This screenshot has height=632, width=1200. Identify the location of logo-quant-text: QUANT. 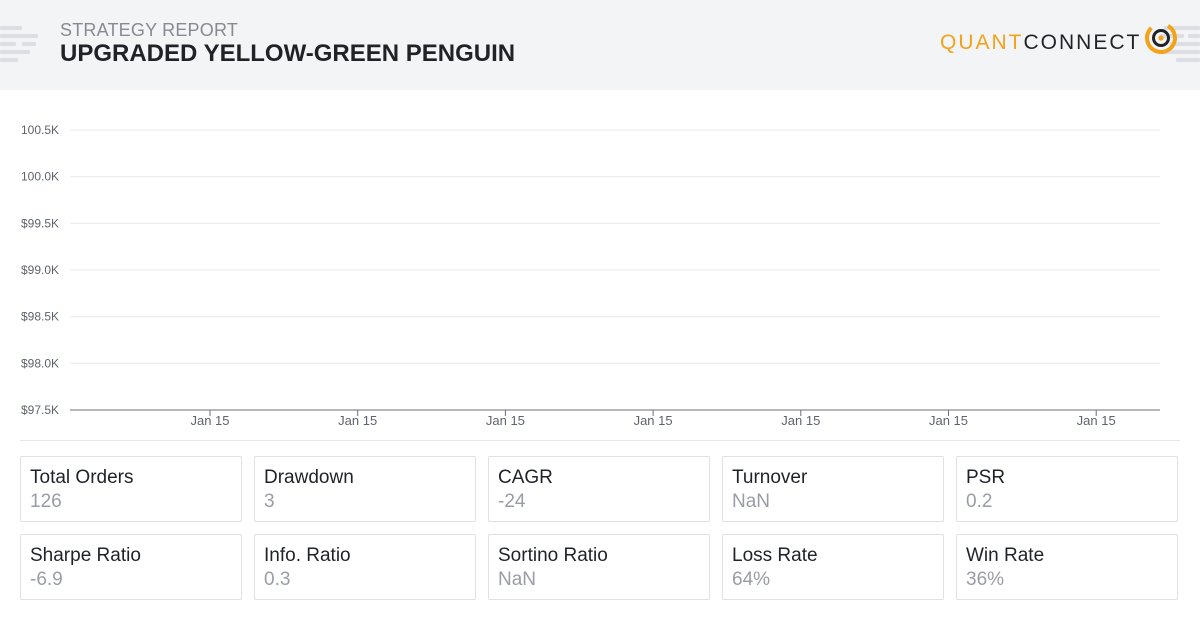
(982, 42).